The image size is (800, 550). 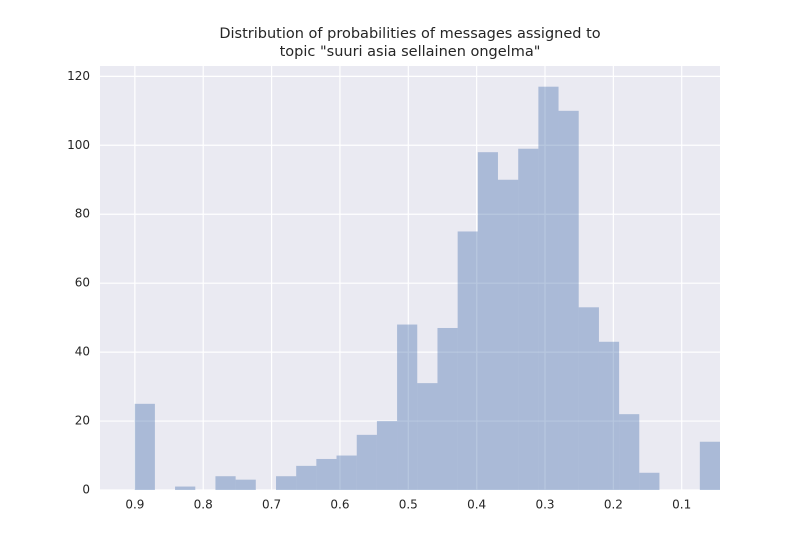 I want to click on chart-title: topic "suuri asia sellainen ongelma", so click(x=410, y=52).